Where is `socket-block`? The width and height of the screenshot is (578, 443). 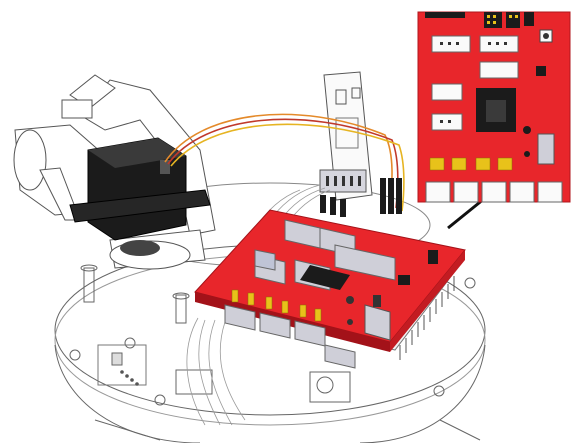
socket-block is located at coordinates (265, 260).